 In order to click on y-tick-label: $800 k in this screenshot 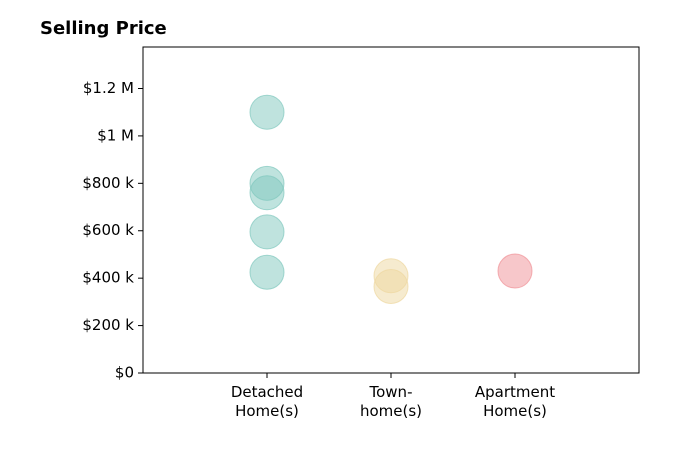, I will do `click(108, 183)`.